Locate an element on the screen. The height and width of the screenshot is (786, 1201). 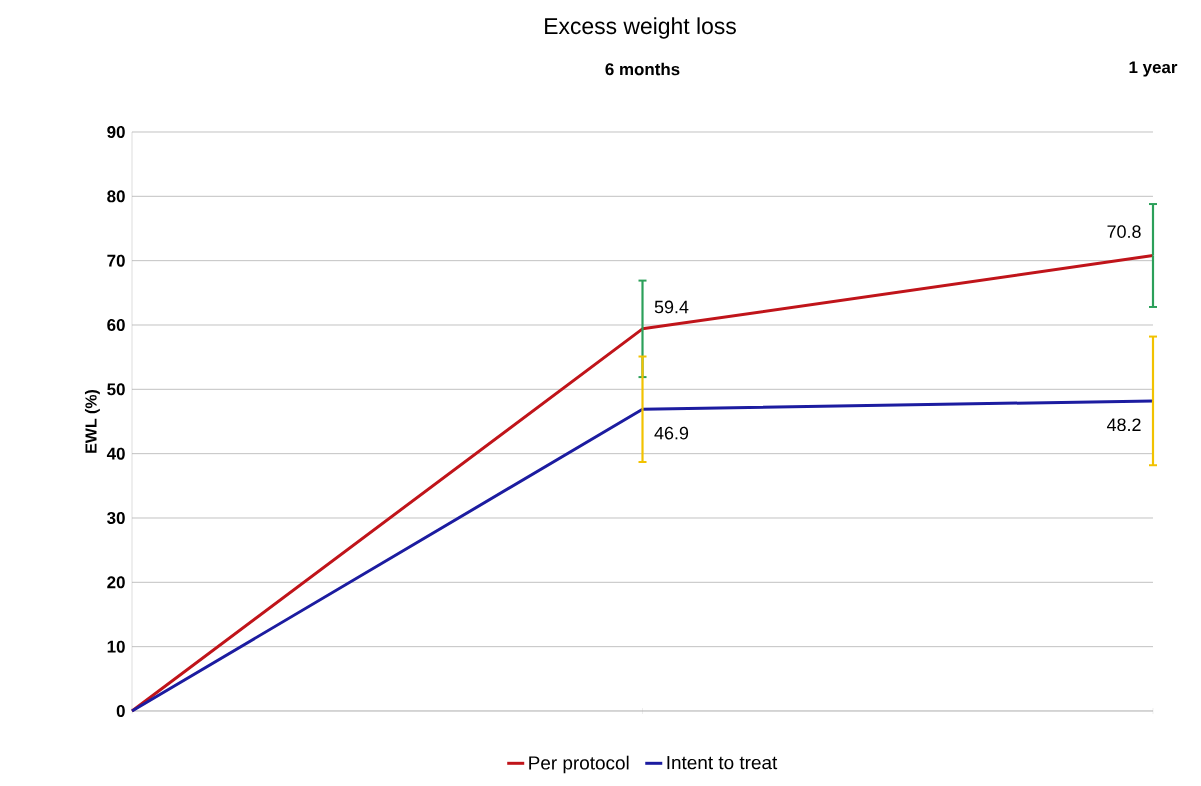
y-tick-label: 40 is located at coordinates (115, 453).